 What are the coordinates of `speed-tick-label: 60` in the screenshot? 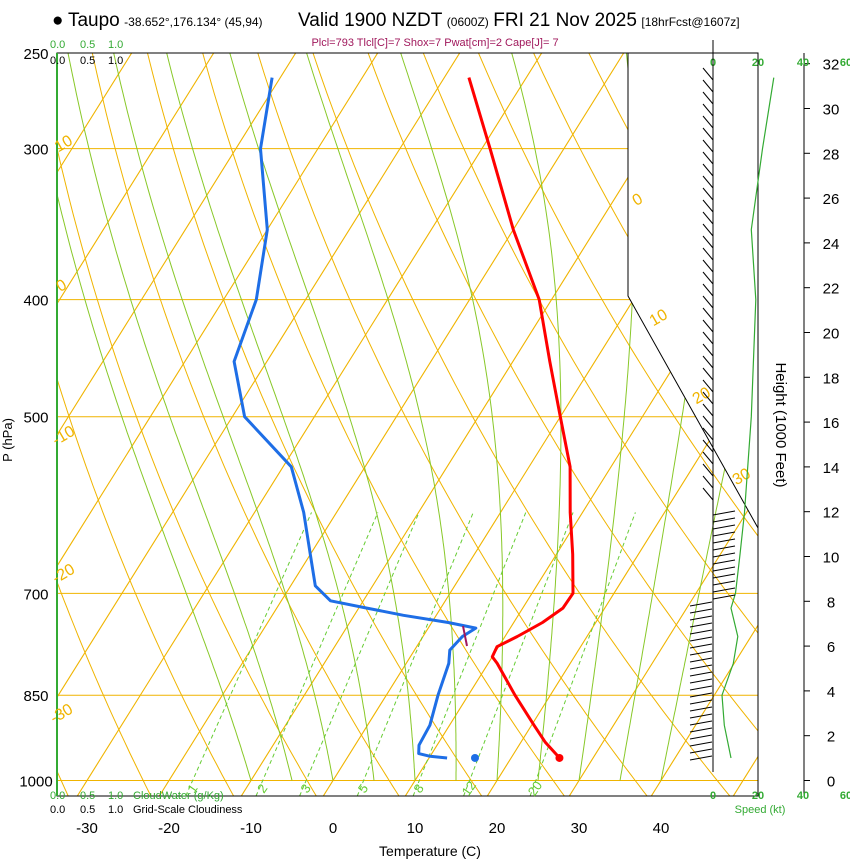 It's located at (845, 63).